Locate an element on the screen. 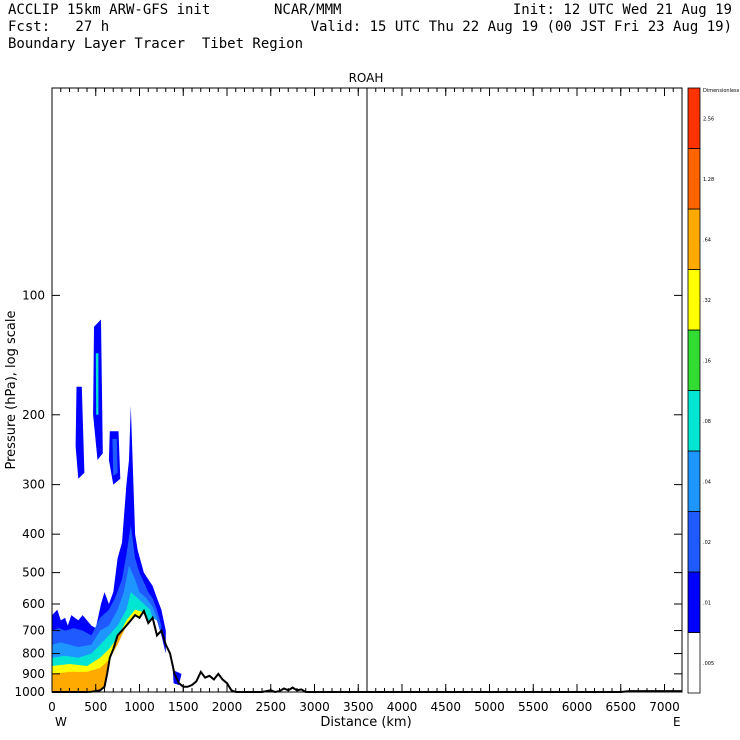 The width and height of the screenshot is (740, 740). x-tick-label: 4500 is located at coordinates (445, 707).